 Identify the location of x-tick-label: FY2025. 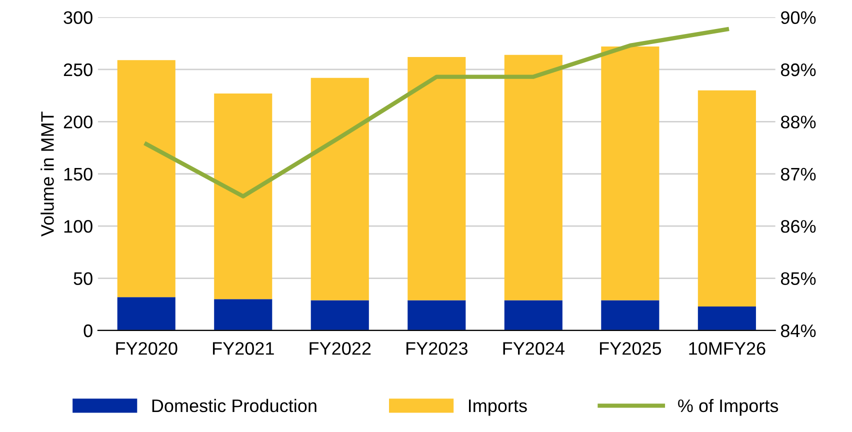
(631, 348).